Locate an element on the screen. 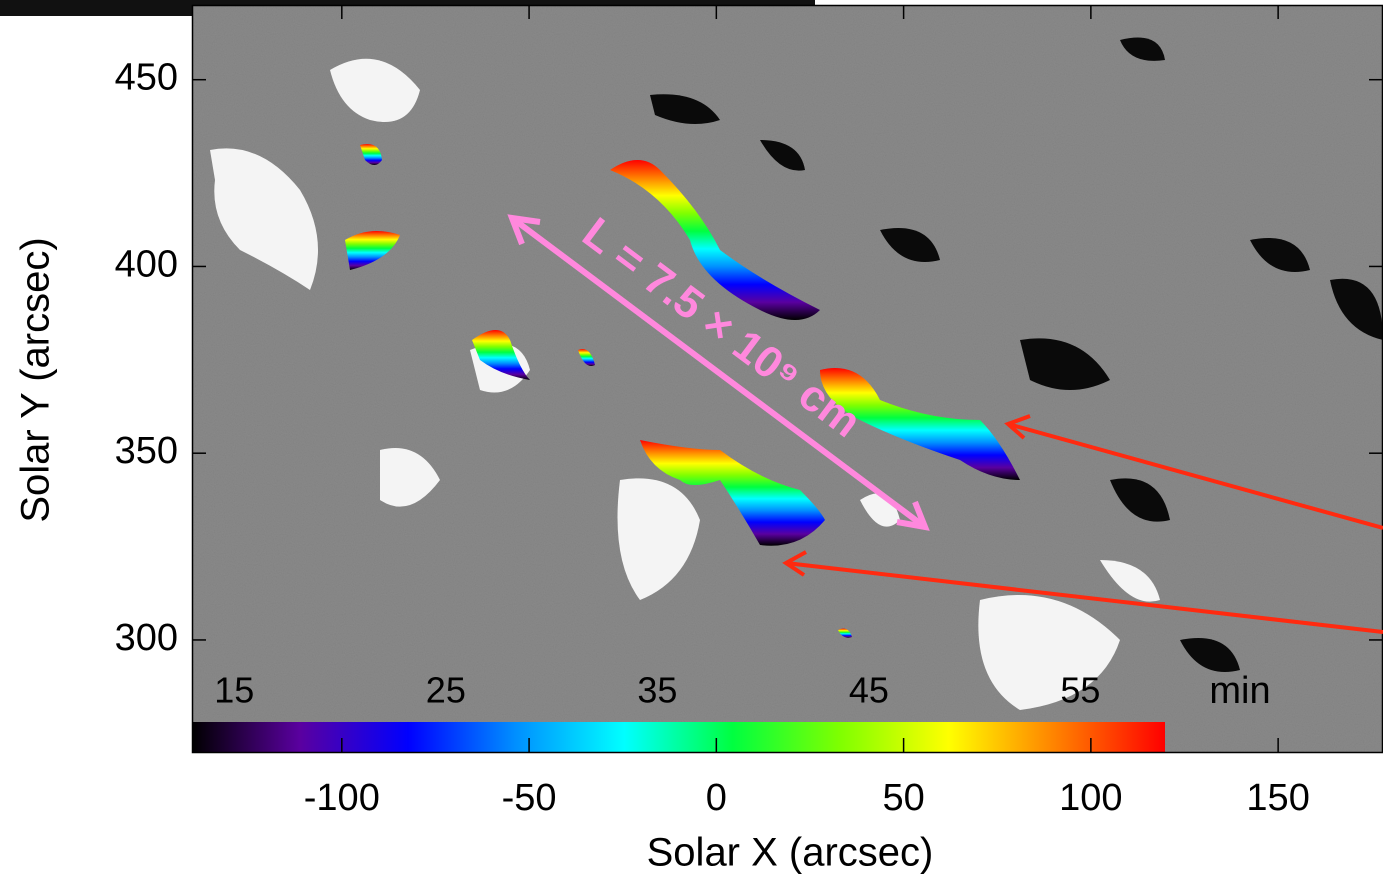  x-tick-label: 150 is located at coordinates (1277, 798).